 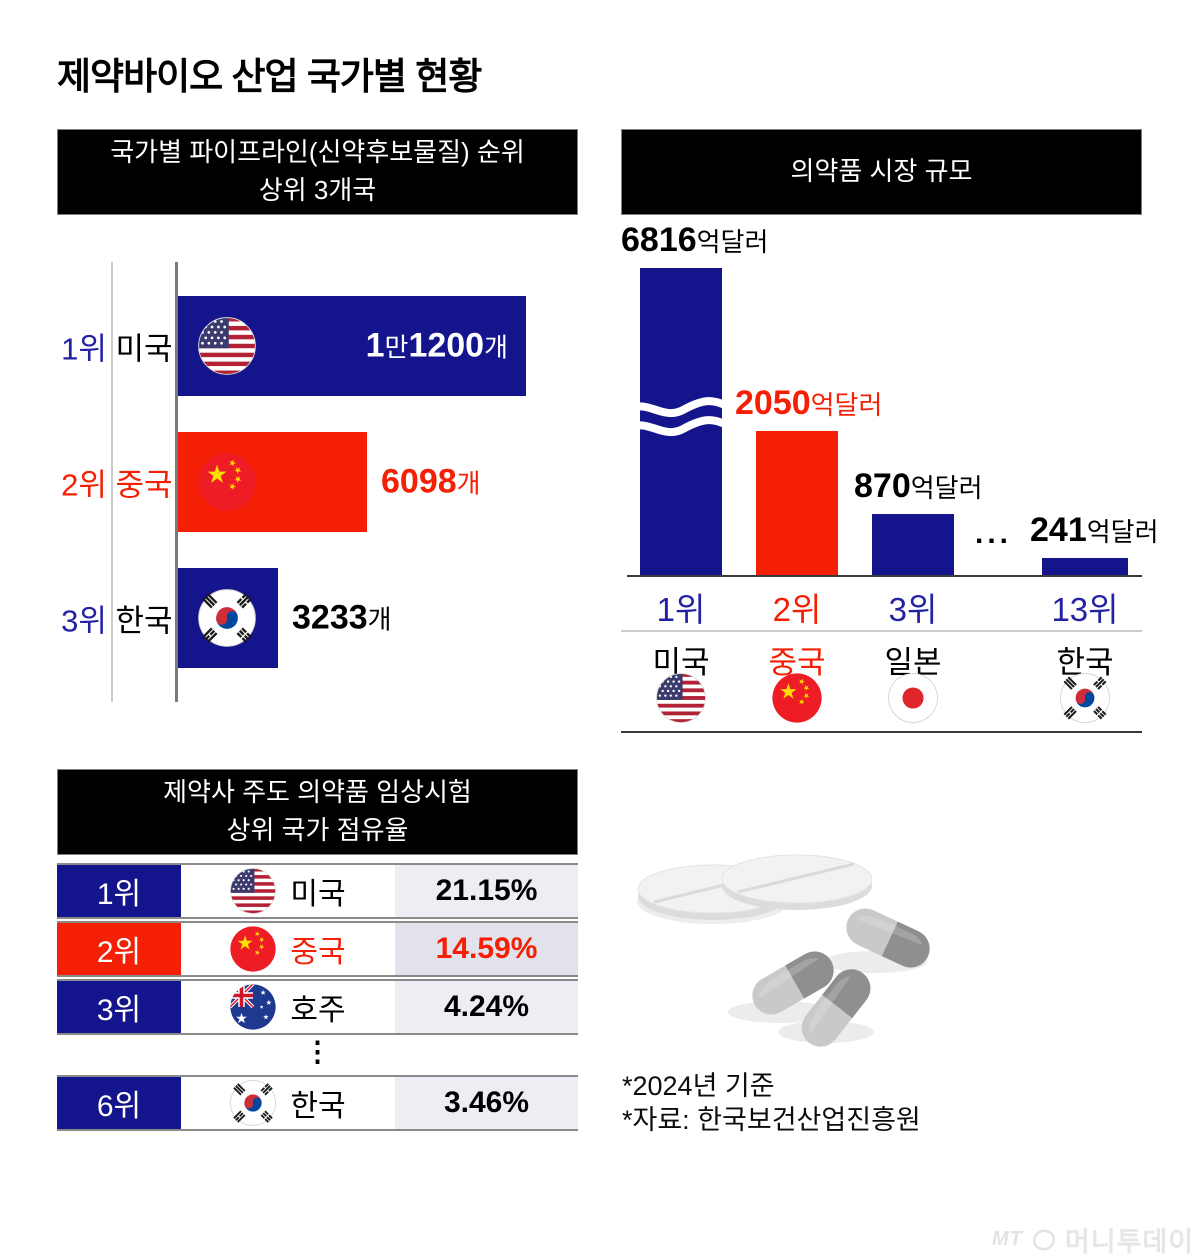 I want to click on moneytoday-logo-icon, so click(x=1044, y=1239).